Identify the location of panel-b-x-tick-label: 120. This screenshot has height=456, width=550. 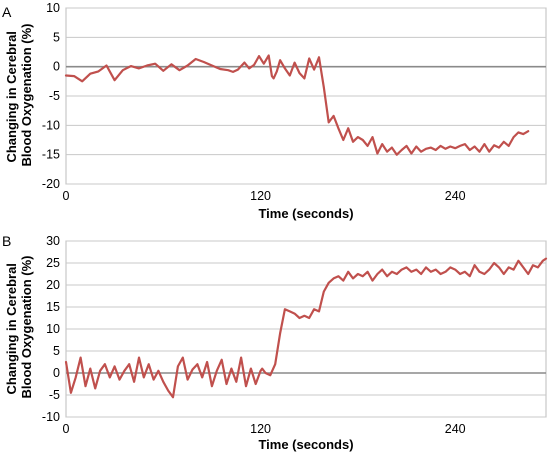
(260, 429).